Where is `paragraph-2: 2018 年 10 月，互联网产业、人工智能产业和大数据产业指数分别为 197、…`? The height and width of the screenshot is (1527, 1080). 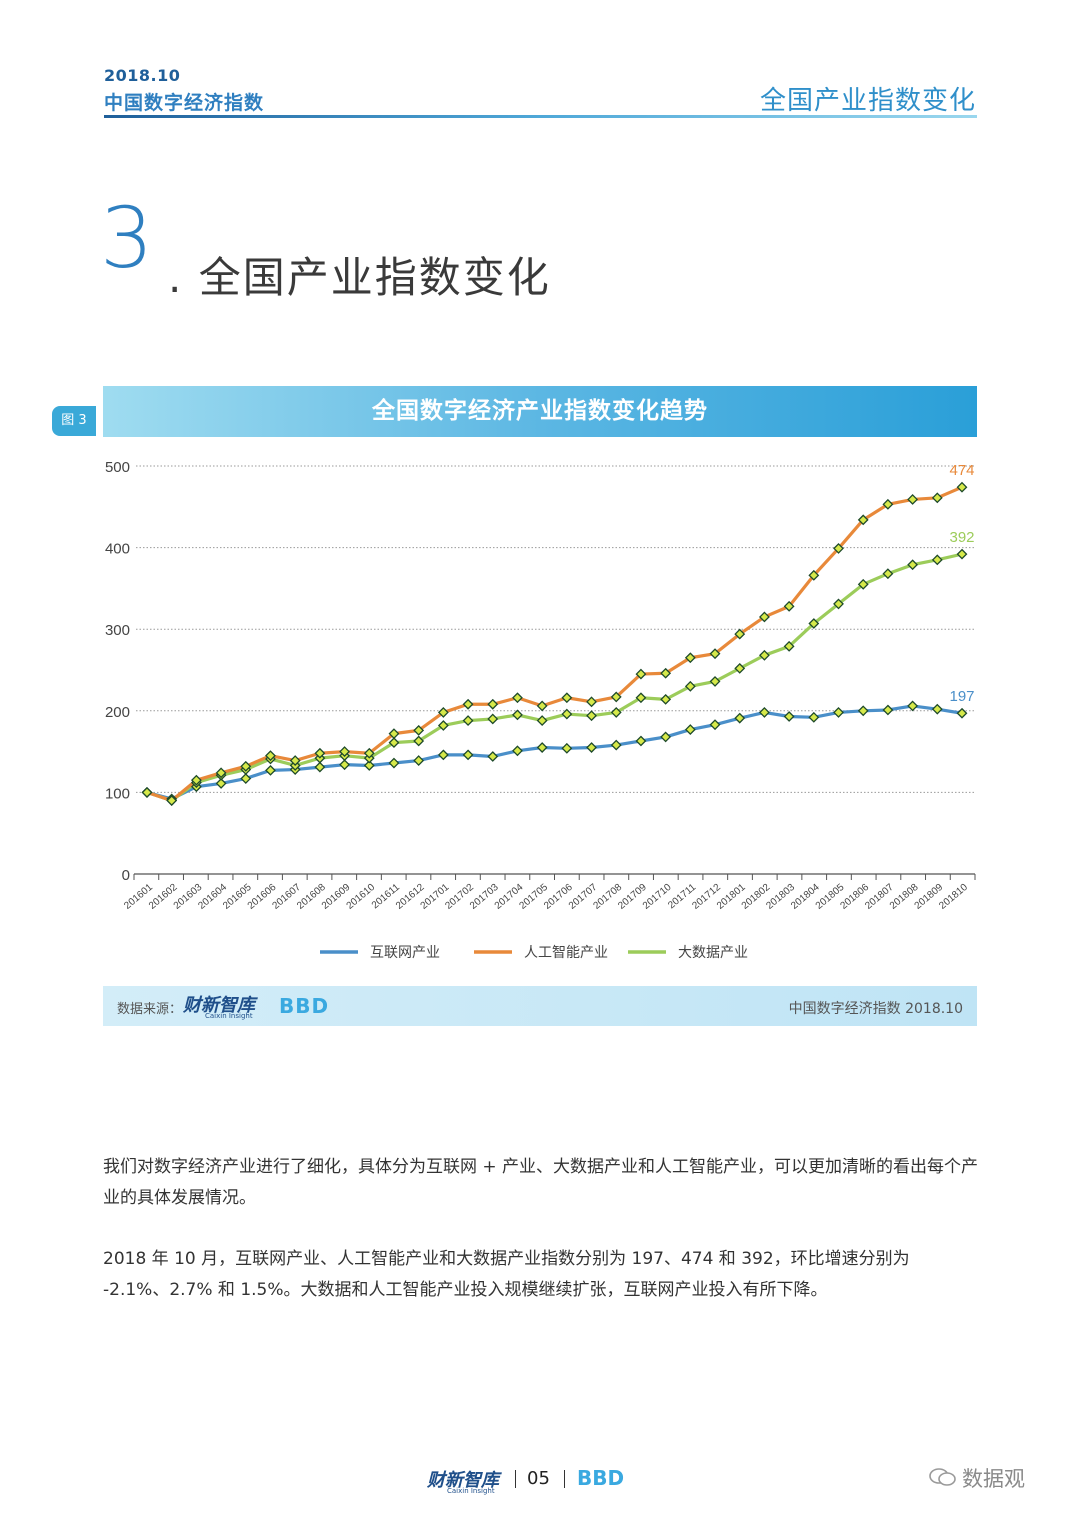
paragraph-2: 2018 年 10 月，互联网产业、人工智能产业和大数据产业指数分别为 197、… is located at coordinates (506, 1274).